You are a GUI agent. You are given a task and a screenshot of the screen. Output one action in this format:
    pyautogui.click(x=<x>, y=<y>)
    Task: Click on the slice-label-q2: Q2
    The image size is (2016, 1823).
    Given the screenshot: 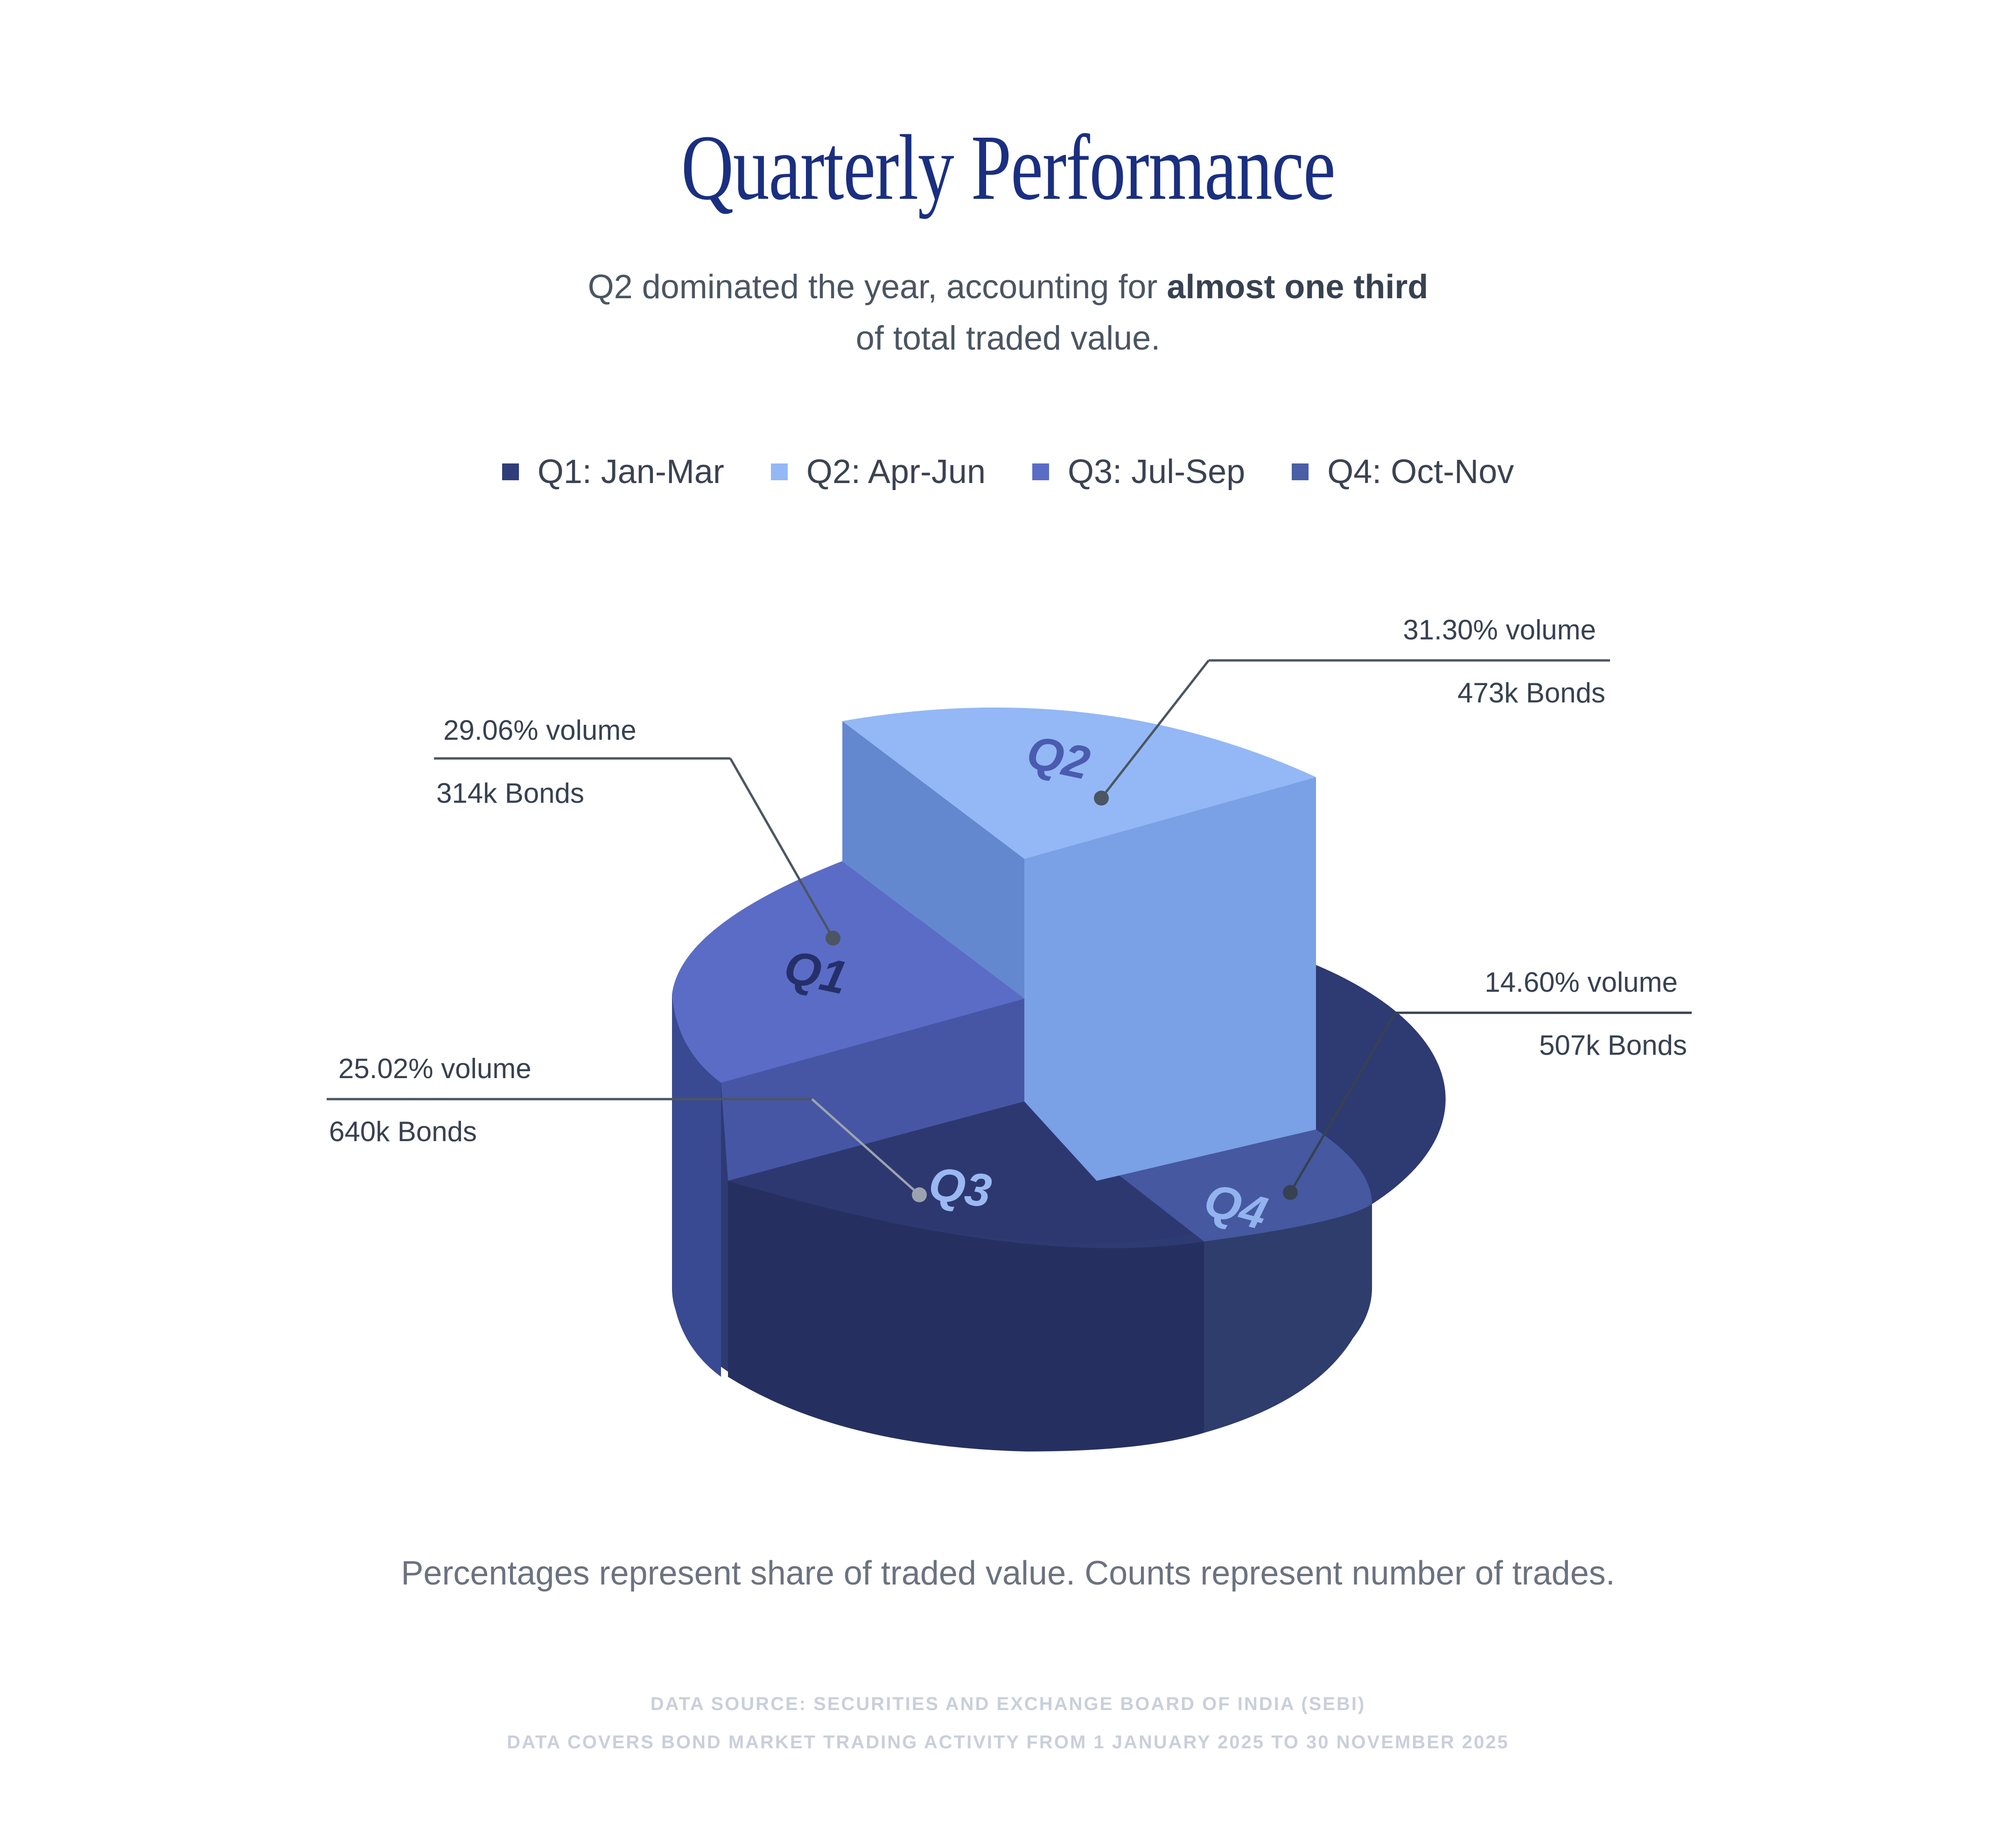 What is the action you would take?
    pyautogui.click(x=1058, y=758)
    